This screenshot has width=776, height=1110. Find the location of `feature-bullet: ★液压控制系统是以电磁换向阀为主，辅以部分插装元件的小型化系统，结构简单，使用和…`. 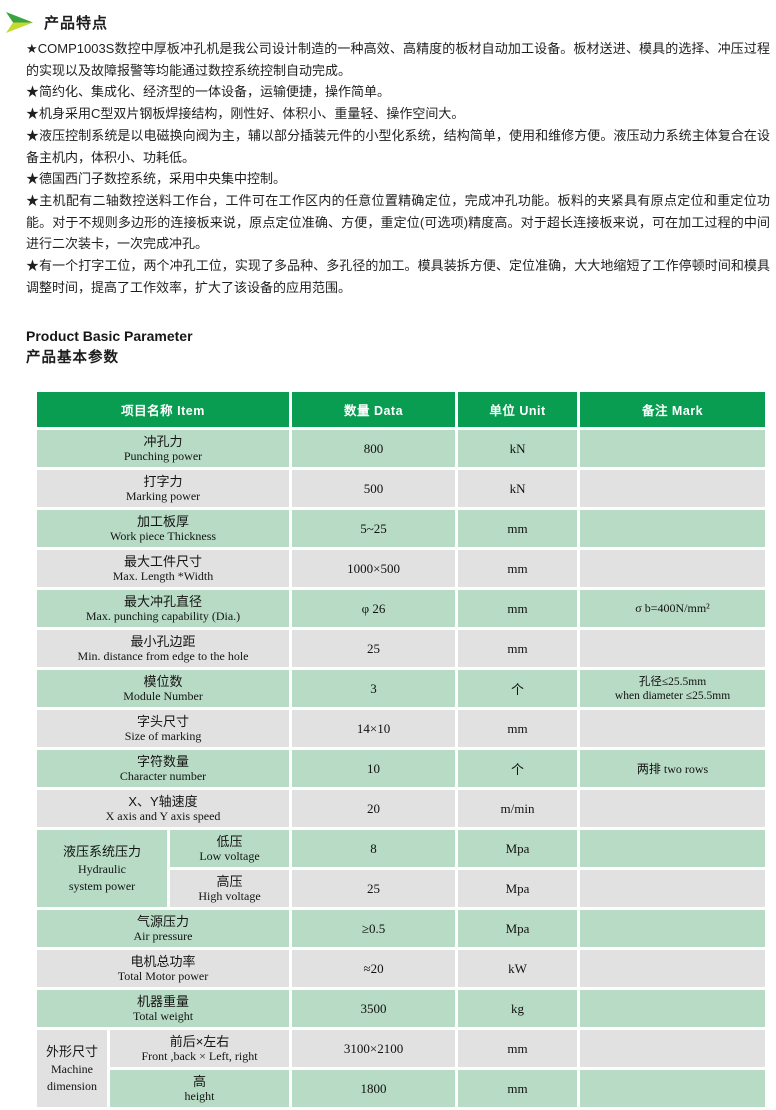

feature-bullet: ★液压控制系统是以电磁换向阀为主，辅以部分插装元件的小型化系统，结构简单，使用和… is located at coordinates (398, 146).